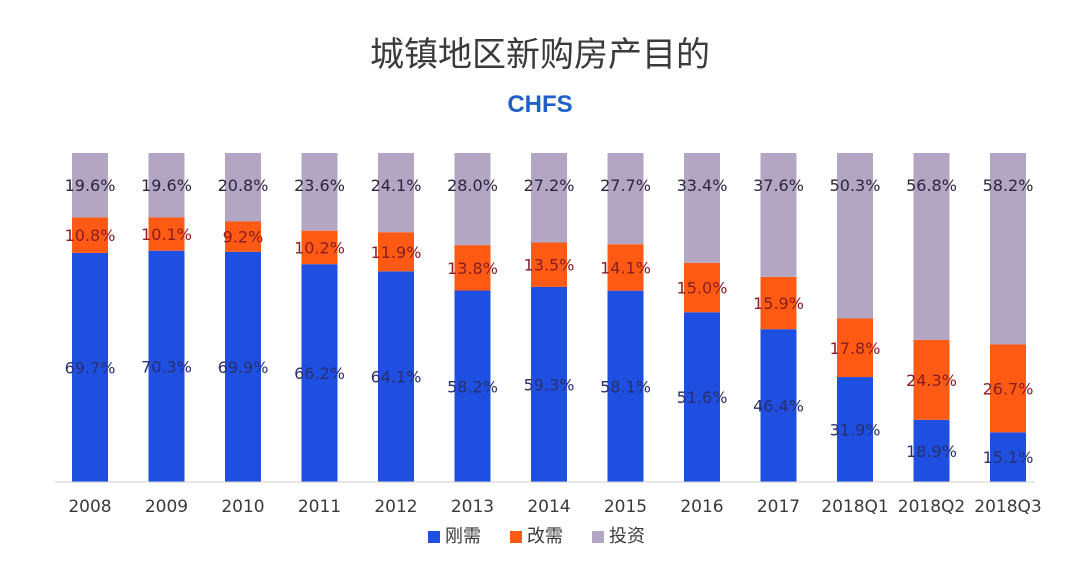 The height and width of the screenshot is (566, 1080). What do you see at coordinates (778, 507) in the screenshot?
I see `x-tick-label-2017: 2017` at bounding box center [778, 507].